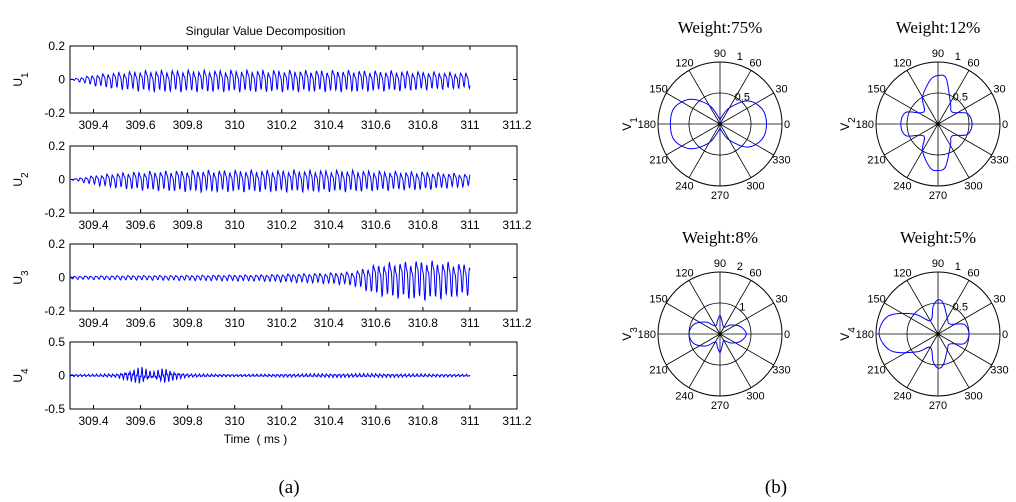 This screenshot has width=1016, height=502. What do you see at coordinates (469, 421) in the screenshot?
I see `x-tick-label: 311` at bounding box center [469, 421].